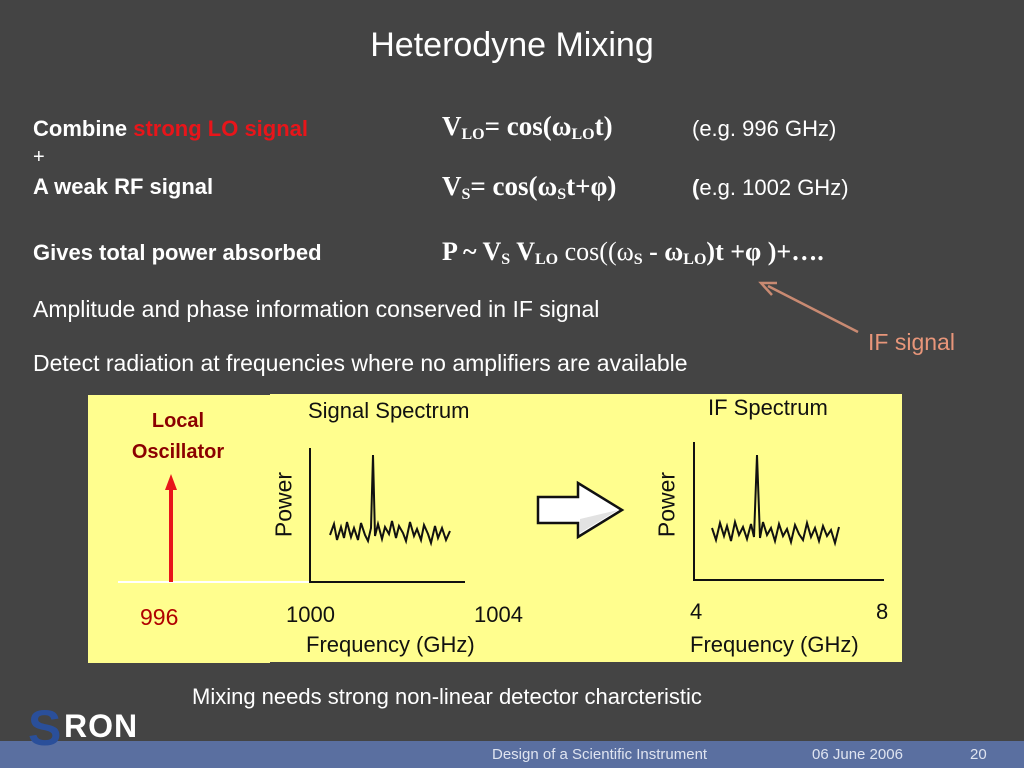  I want to click on power-equation: P ~ VS VLO cos((ωS - ωLO)t +φ )+…., so click(633, 253).